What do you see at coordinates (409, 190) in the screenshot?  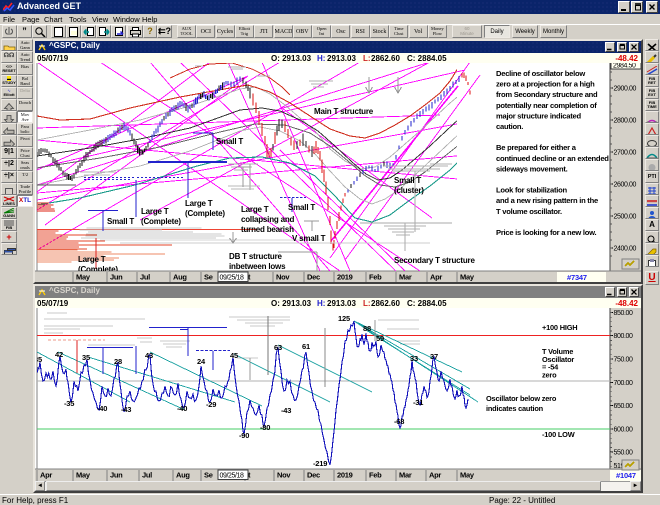 I see `svg-text: (cluster)` at bounding box center [409, 190].